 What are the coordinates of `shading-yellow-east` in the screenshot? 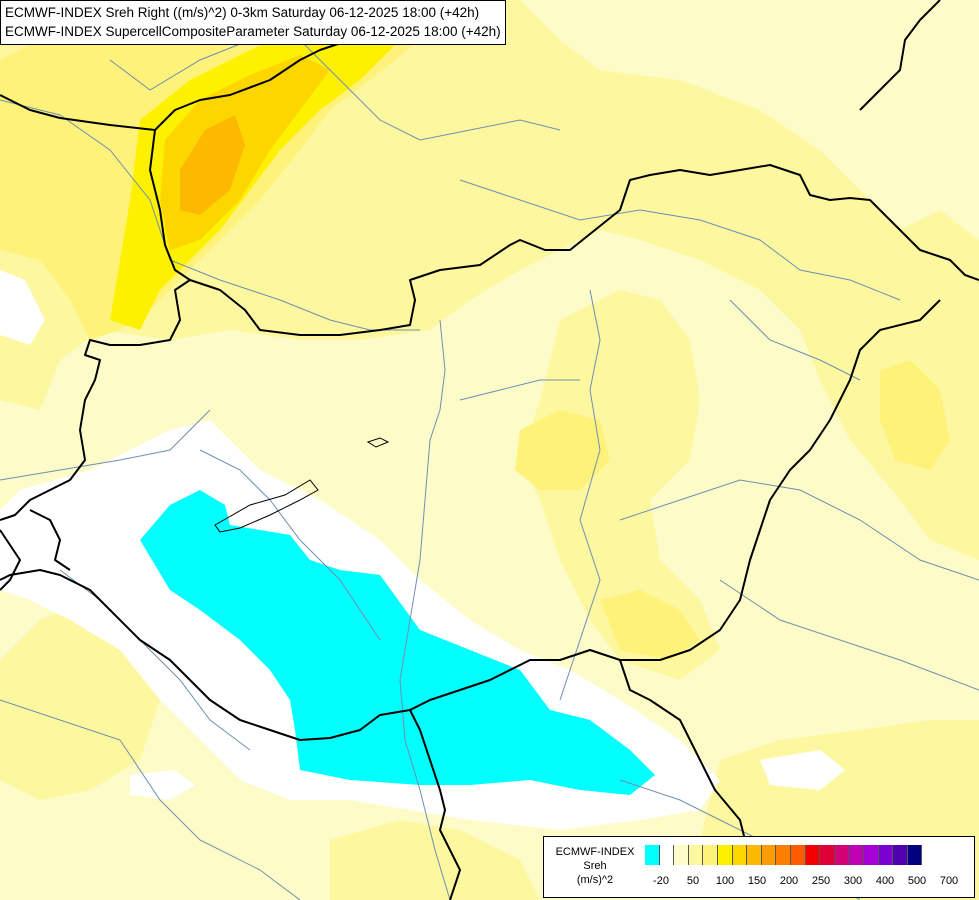 It's located at (620, 485).